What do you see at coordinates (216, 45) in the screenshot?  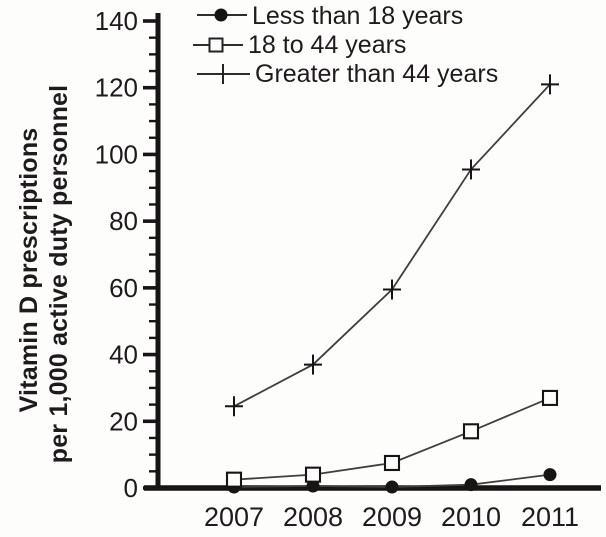 I see `legend-open-square-icon` at bounding box center [216, 45].